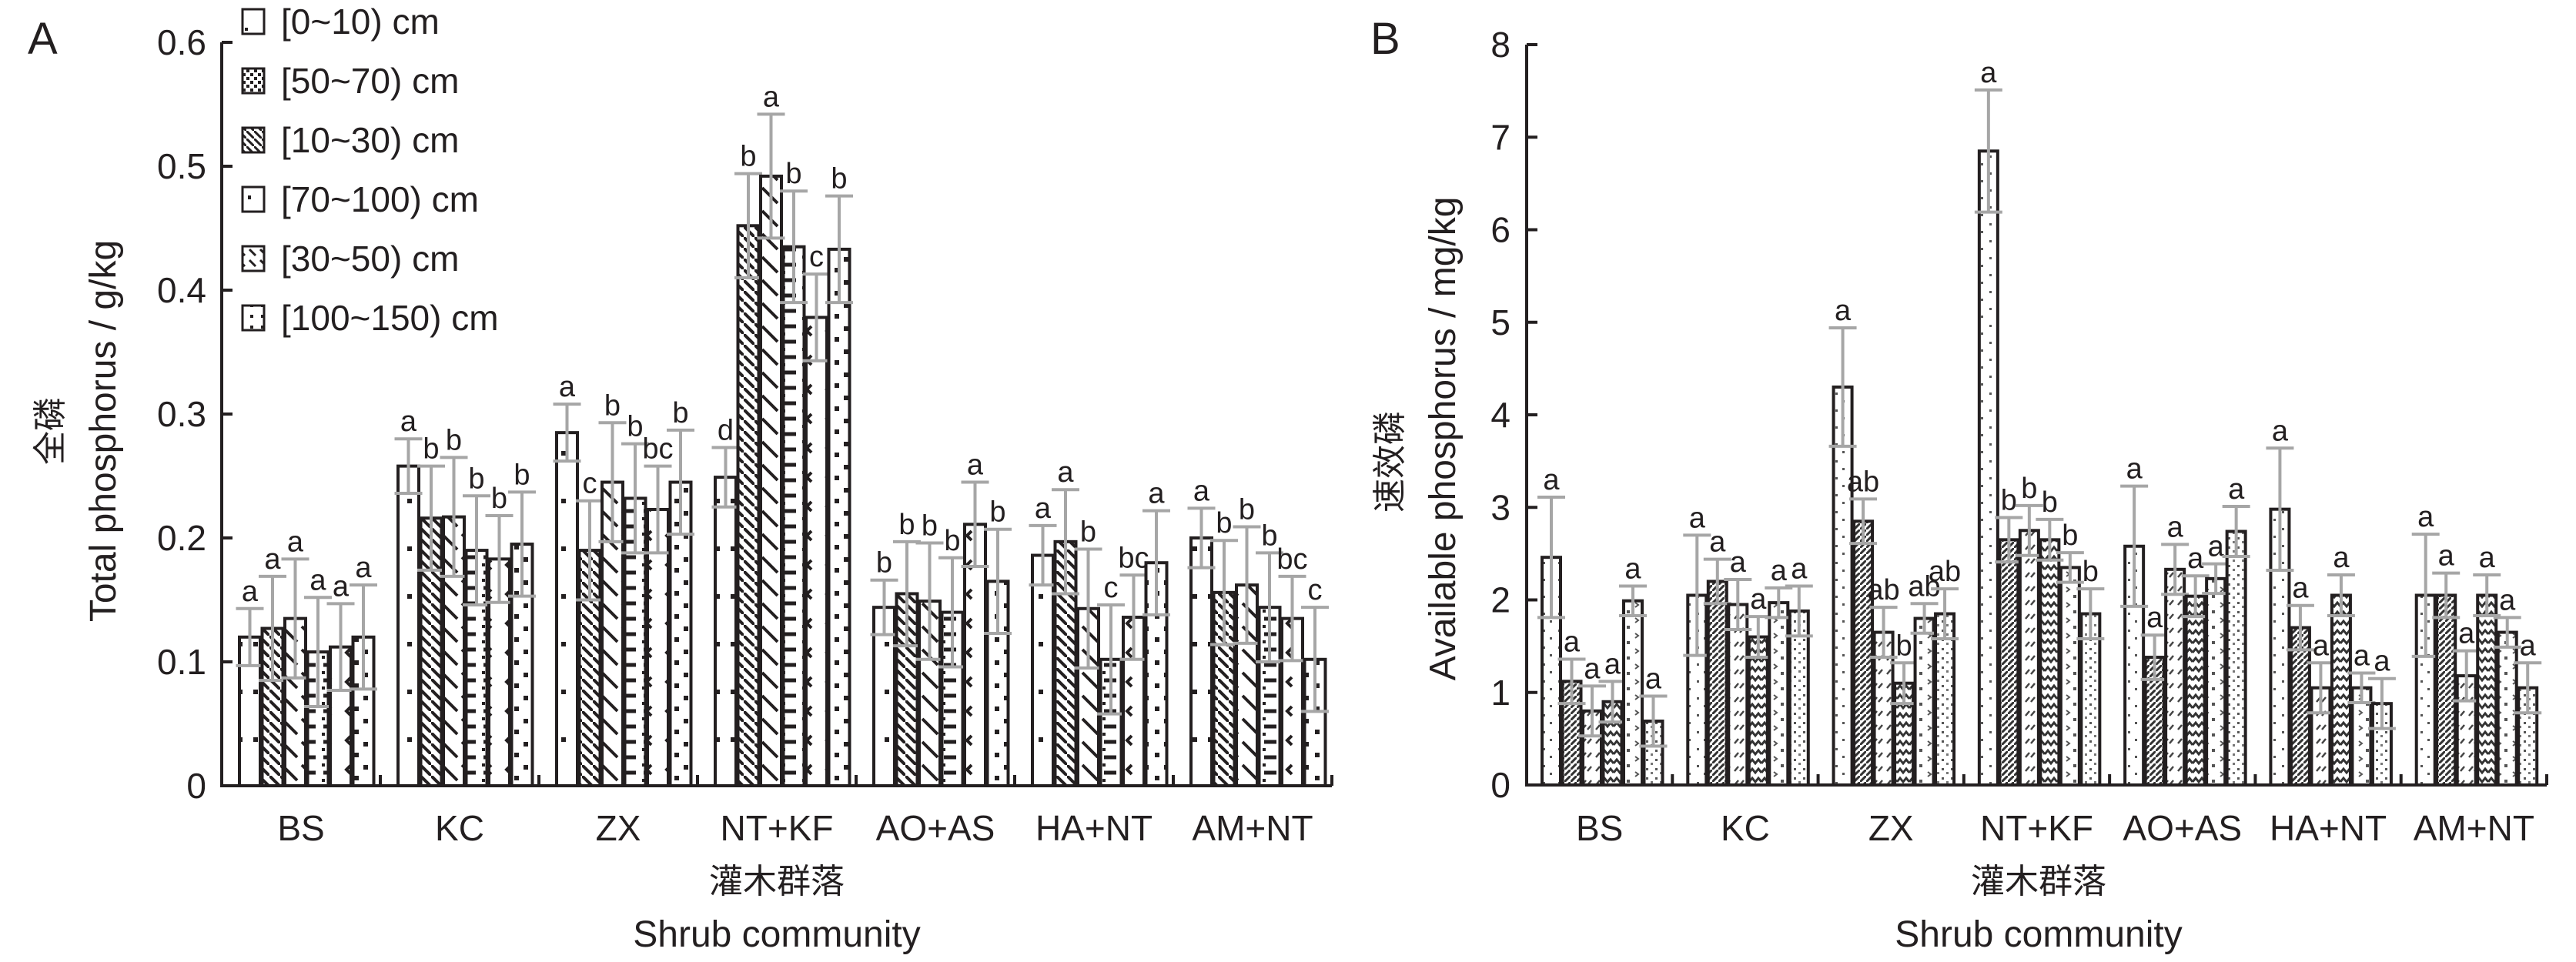 The width and height of the screenshot is (2576, 962). Describe the element at coordinates (196, 786) in the screenshot. I see `y-tick-label: 0` at that location.